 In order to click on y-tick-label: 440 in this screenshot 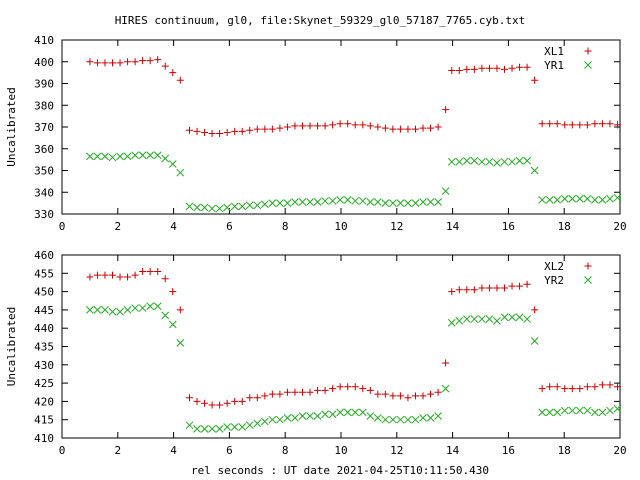, I will do `click(44, 328)`.